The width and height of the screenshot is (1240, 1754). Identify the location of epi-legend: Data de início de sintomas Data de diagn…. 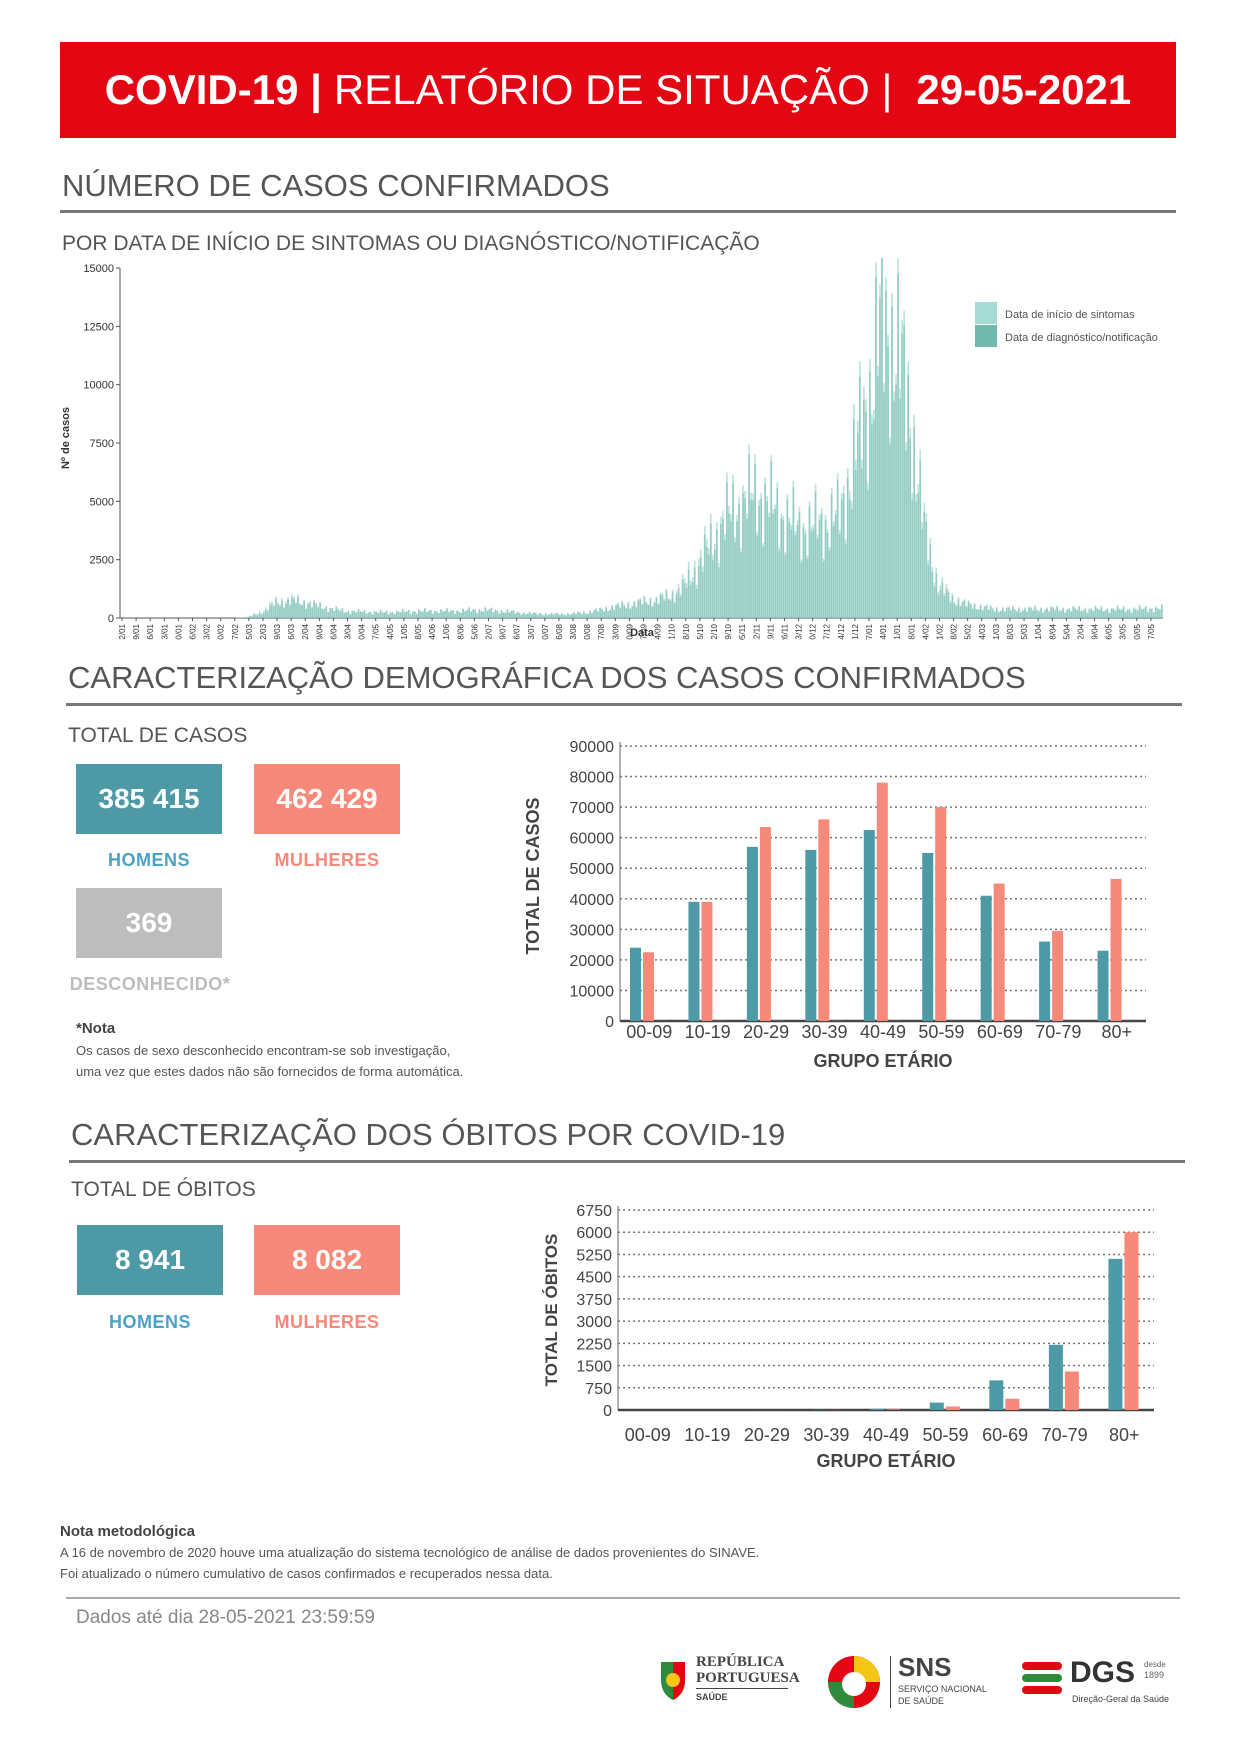
(1066, 324).